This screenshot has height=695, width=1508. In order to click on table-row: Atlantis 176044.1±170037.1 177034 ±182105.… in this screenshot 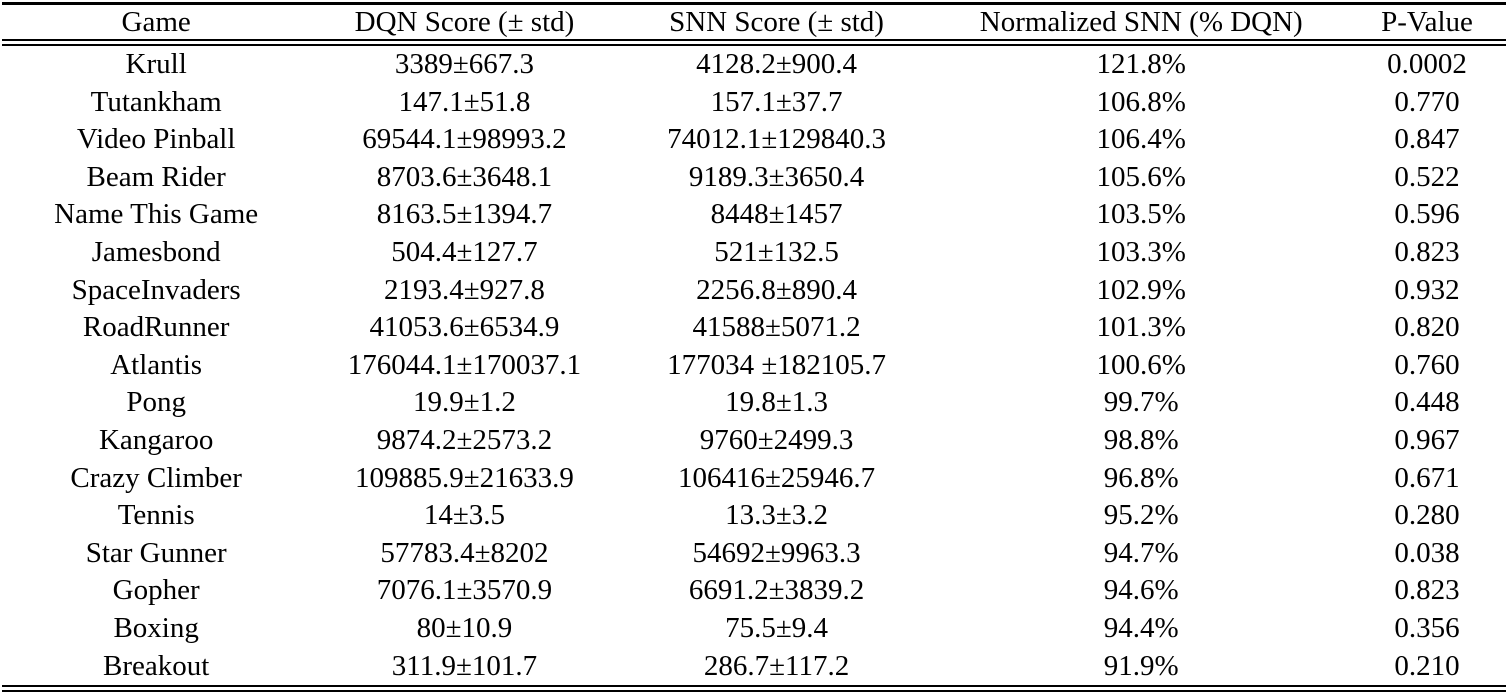, I will do `click(754, 366)`.